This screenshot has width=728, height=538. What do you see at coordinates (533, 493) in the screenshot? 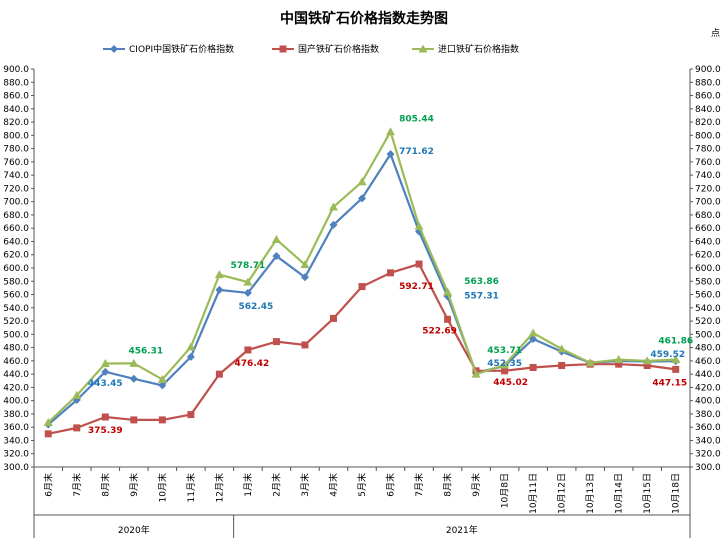
I see `x-category-label: 10月11日` at bounding box center [533, 493].